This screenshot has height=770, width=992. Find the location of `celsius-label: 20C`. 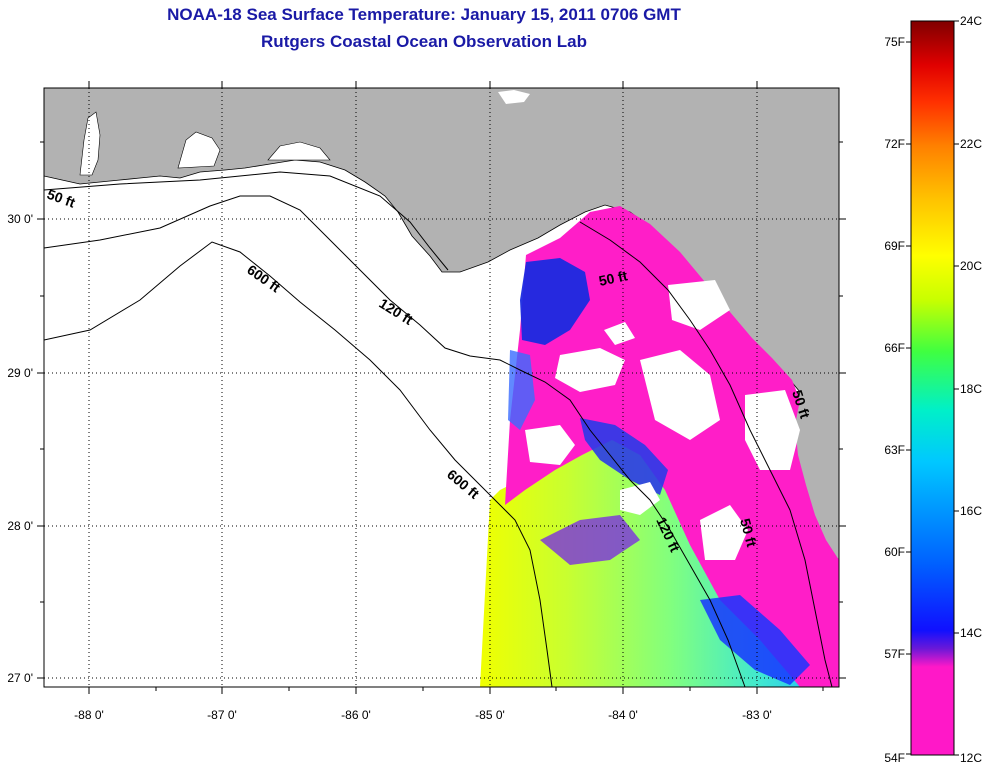

celsius-label: 20C is located at coordinates (971, 266).